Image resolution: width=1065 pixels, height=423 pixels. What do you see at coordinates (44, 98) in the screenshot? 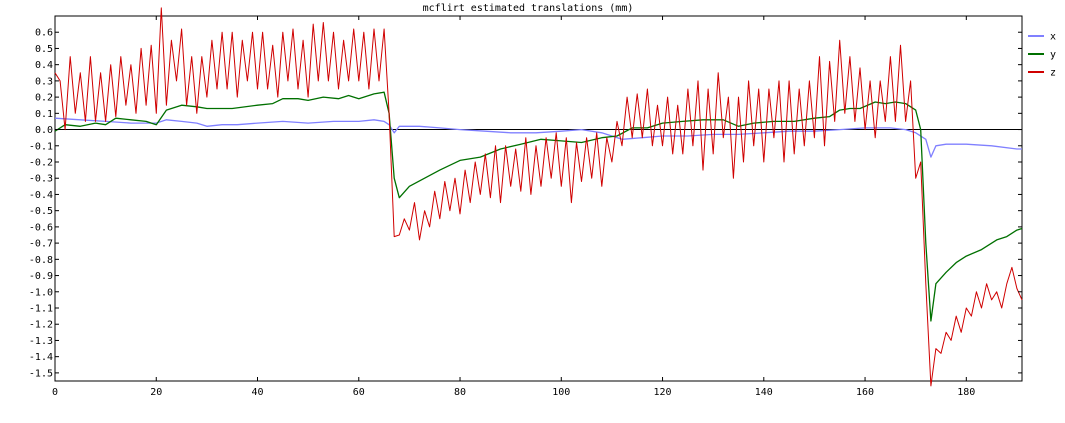
I see `y-tick-label: 0.2` at bounding box center [44, 98].